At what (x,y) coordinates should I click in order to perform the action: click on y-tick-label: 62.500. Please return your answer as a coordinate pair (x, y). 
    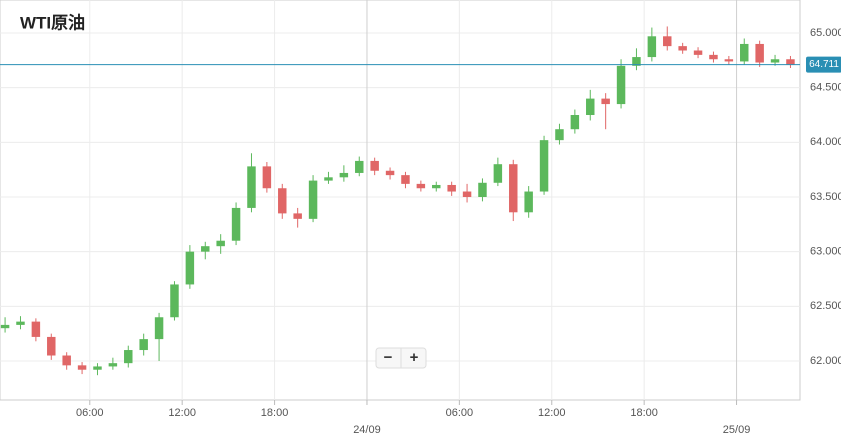
    Looking at the image, I should click on (825, 306).